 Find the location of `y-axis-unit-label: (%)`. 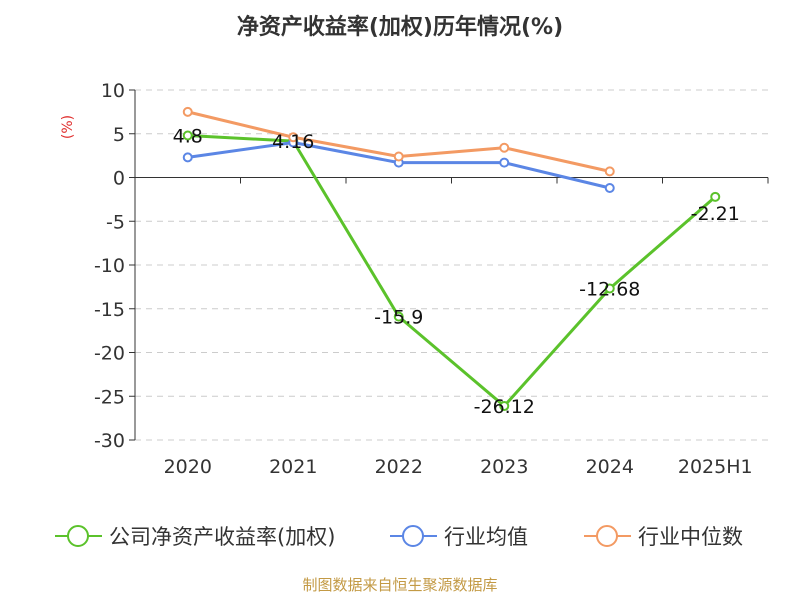

y-axis-unit-label: (%) is located at coordinates (68, 127).